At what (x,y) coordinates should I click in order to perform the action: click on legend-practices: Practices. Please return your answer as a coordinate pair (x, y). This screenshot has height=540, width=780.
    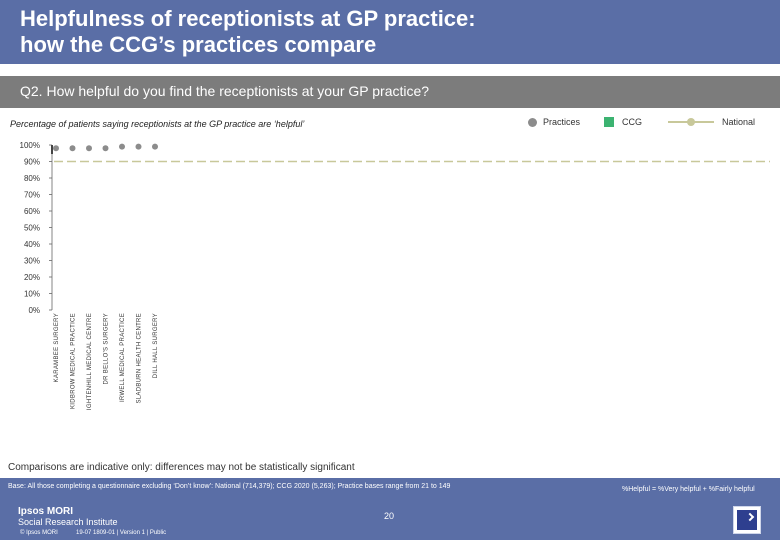
    Looking at the image, I should click on (554, 122).